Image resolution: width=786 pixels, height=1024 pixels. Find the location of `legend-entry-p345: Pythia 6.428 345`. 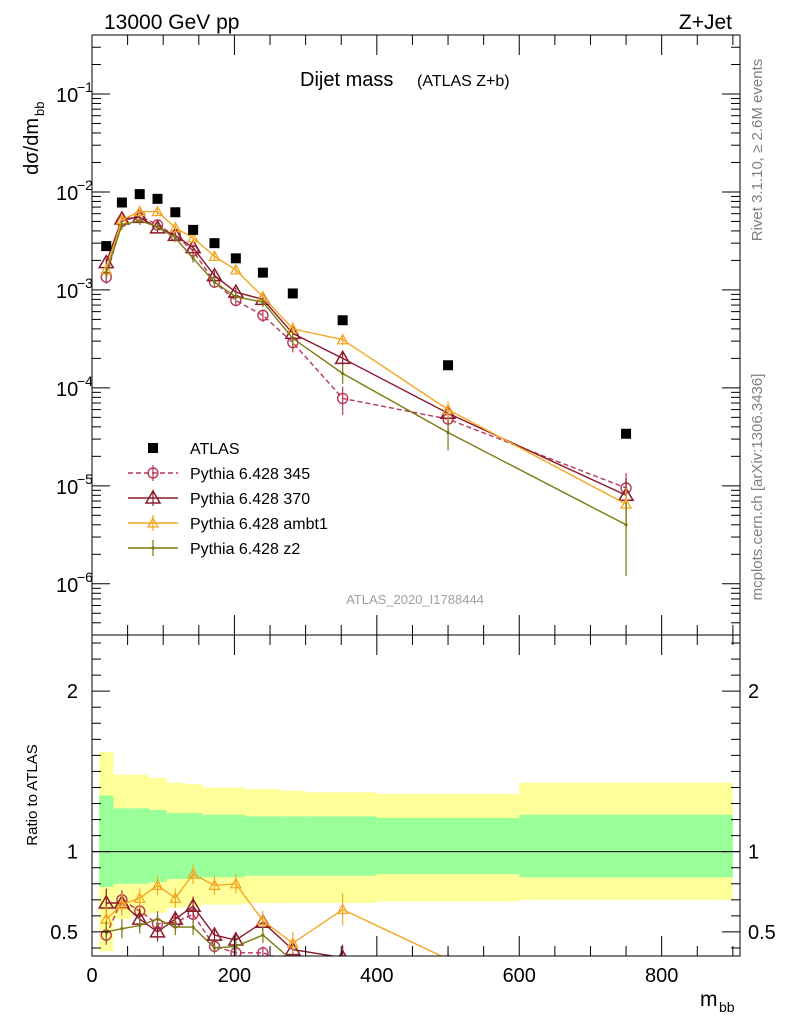

legend-entry-p345: Pythia 6.428 345 is located at coordinates (219, 474).